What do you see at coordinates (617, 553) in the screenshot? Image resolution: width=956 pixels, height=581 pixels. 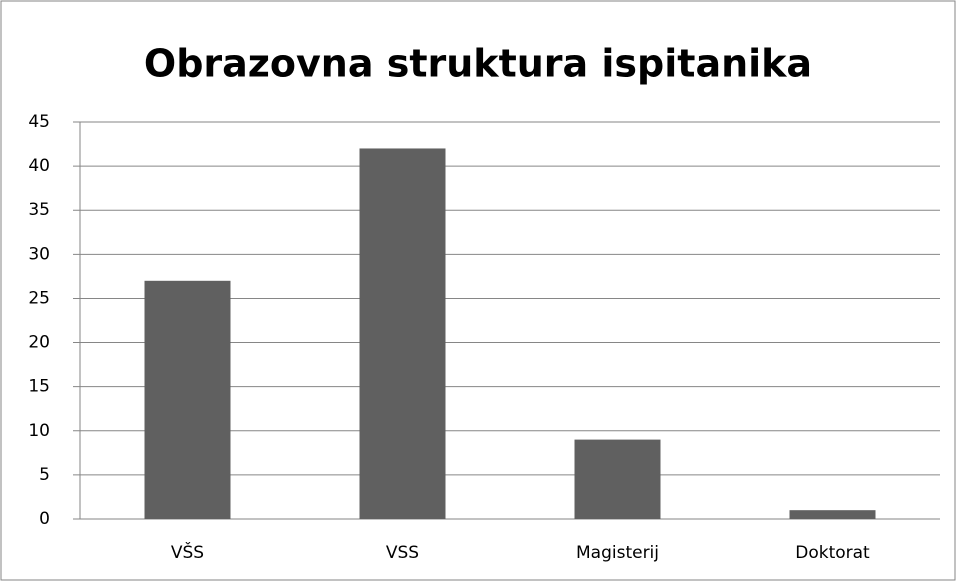 I see `x-tick-label: Magisterij` at bounding box center [617, 553].